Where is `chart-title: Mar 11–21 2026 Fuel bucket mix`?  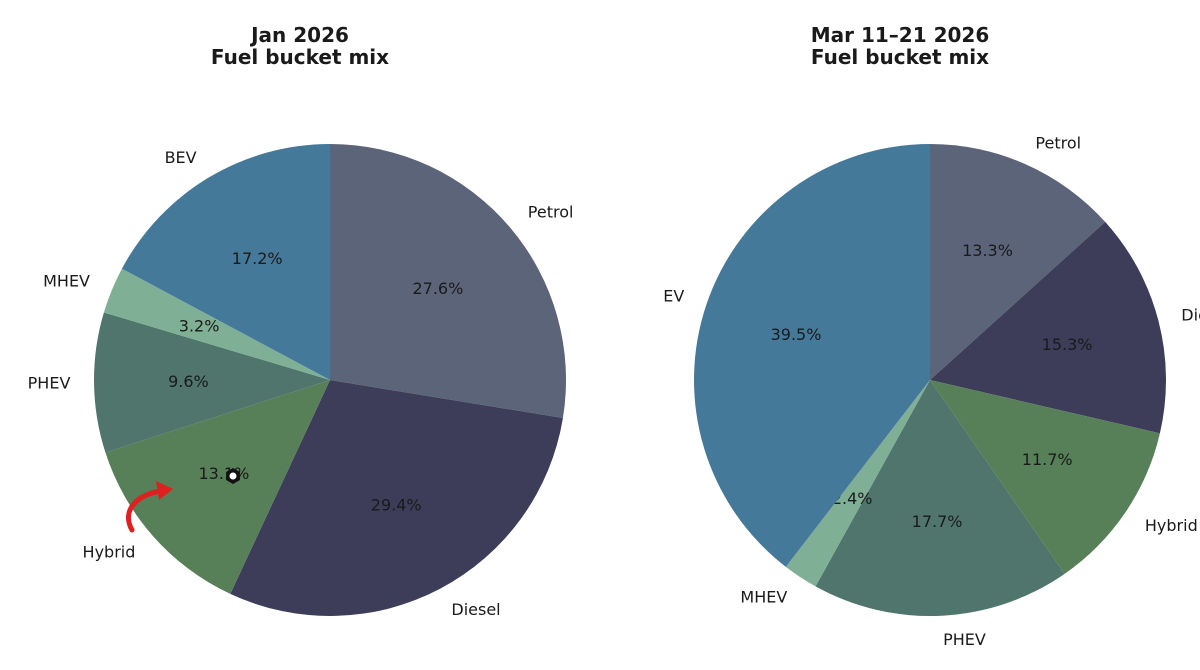
chart-title: Mar 11–21 2026 Fuel bucket mix is located at coordinates (900, 46).